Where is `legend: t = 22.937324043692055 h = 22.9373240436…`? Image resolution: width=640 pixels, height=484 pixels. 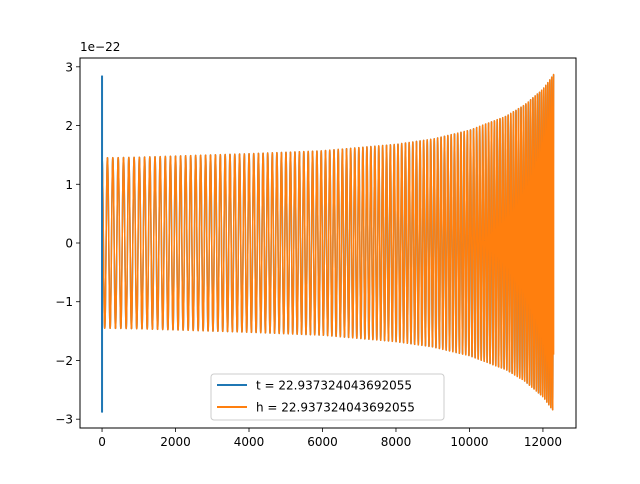
legend: t = 22.937324043692055 h = 22.9373240436… is located at coordinates (327, 397).